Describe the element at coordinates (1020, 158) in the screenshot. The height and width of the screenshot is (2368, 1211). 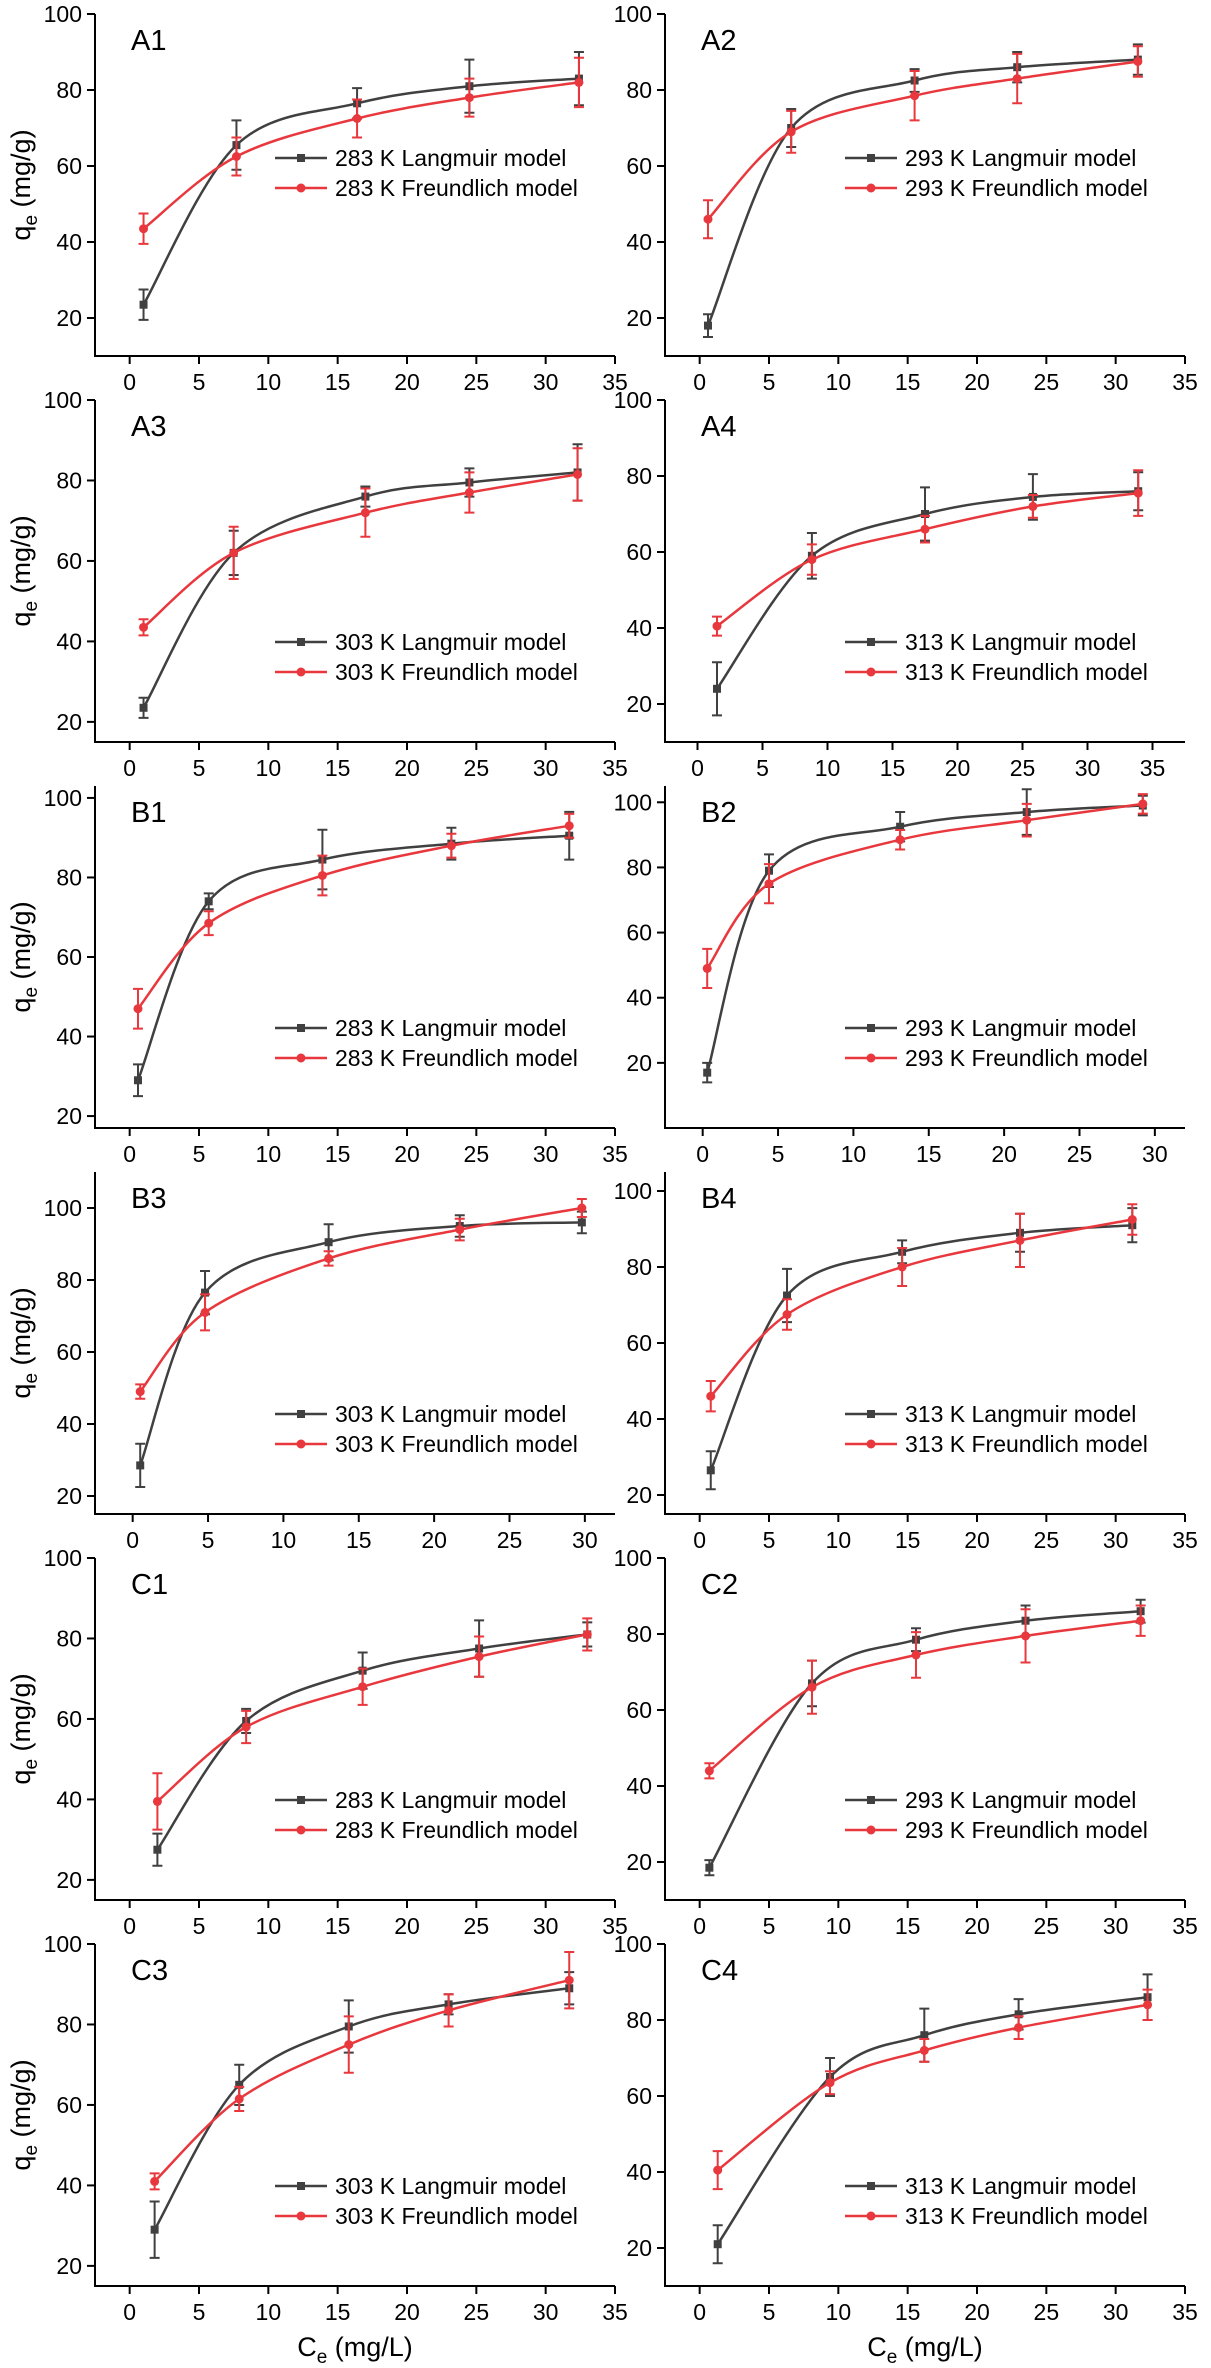
I see `legend-label: 293 K Langmuir model` at that location.